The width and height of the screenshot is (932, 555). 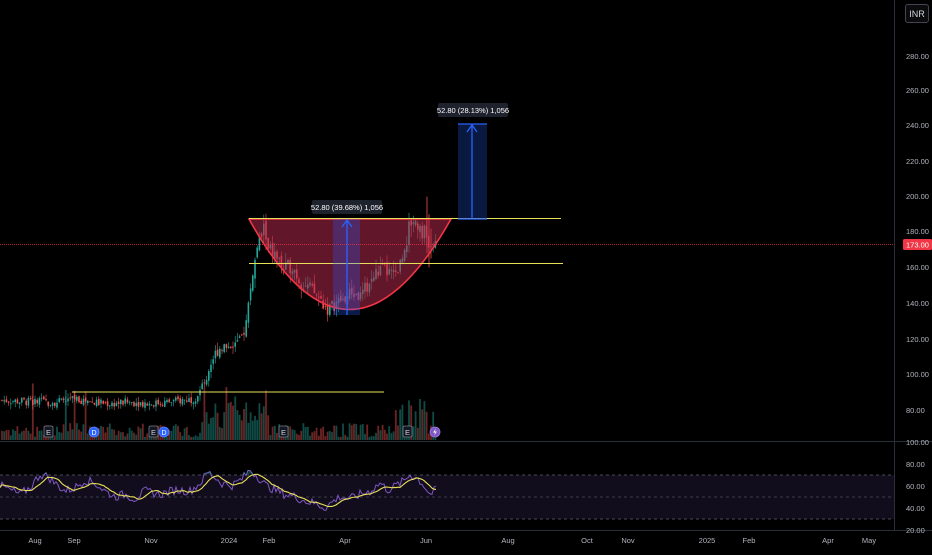 What do you see at coordinates (269, 540) in the screenshot?
I see `time-tick: Feb` at bounding box center [269, 540].